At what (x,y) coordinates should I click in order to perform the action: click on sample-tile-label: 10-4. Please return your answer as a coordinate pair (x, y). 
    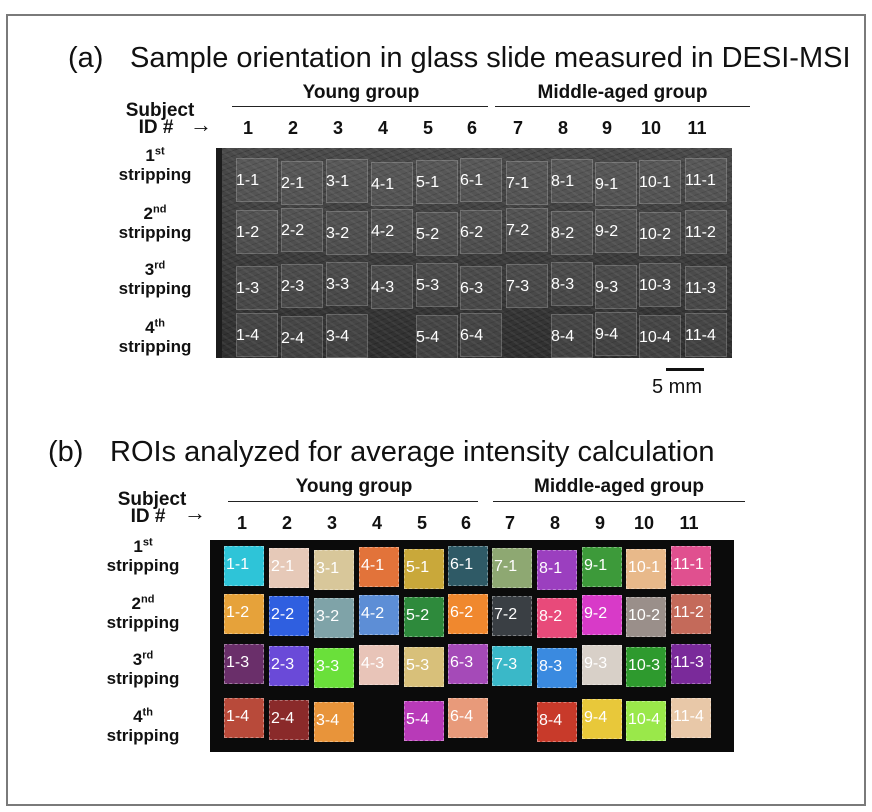
    Looking at the image, I should click on (655, 337).